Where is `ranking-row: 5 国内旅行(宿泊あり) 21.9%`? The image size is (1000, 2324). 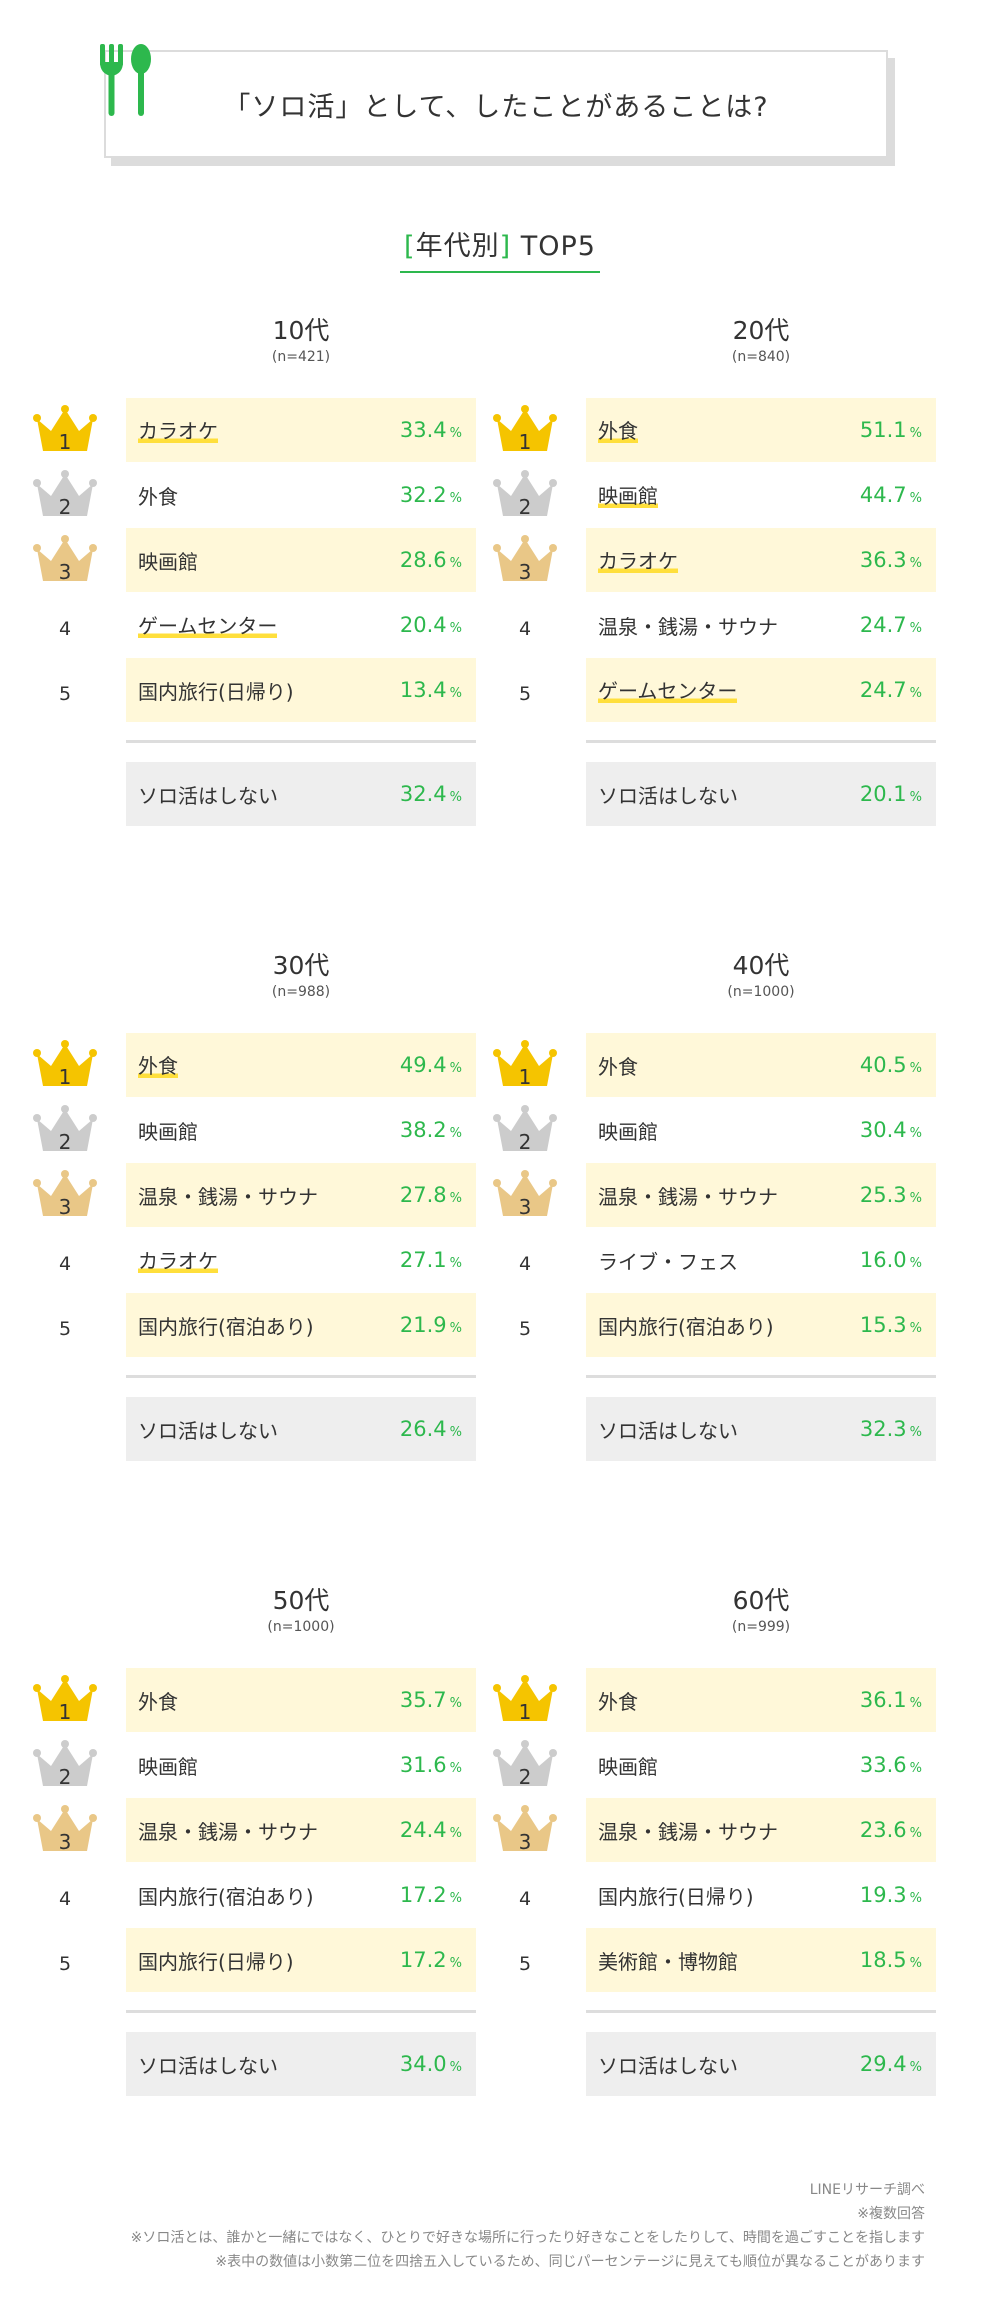 ranking-row: 5 国内旅行(宿泊あり) 21.9% is located at coordinates (240, 1325).